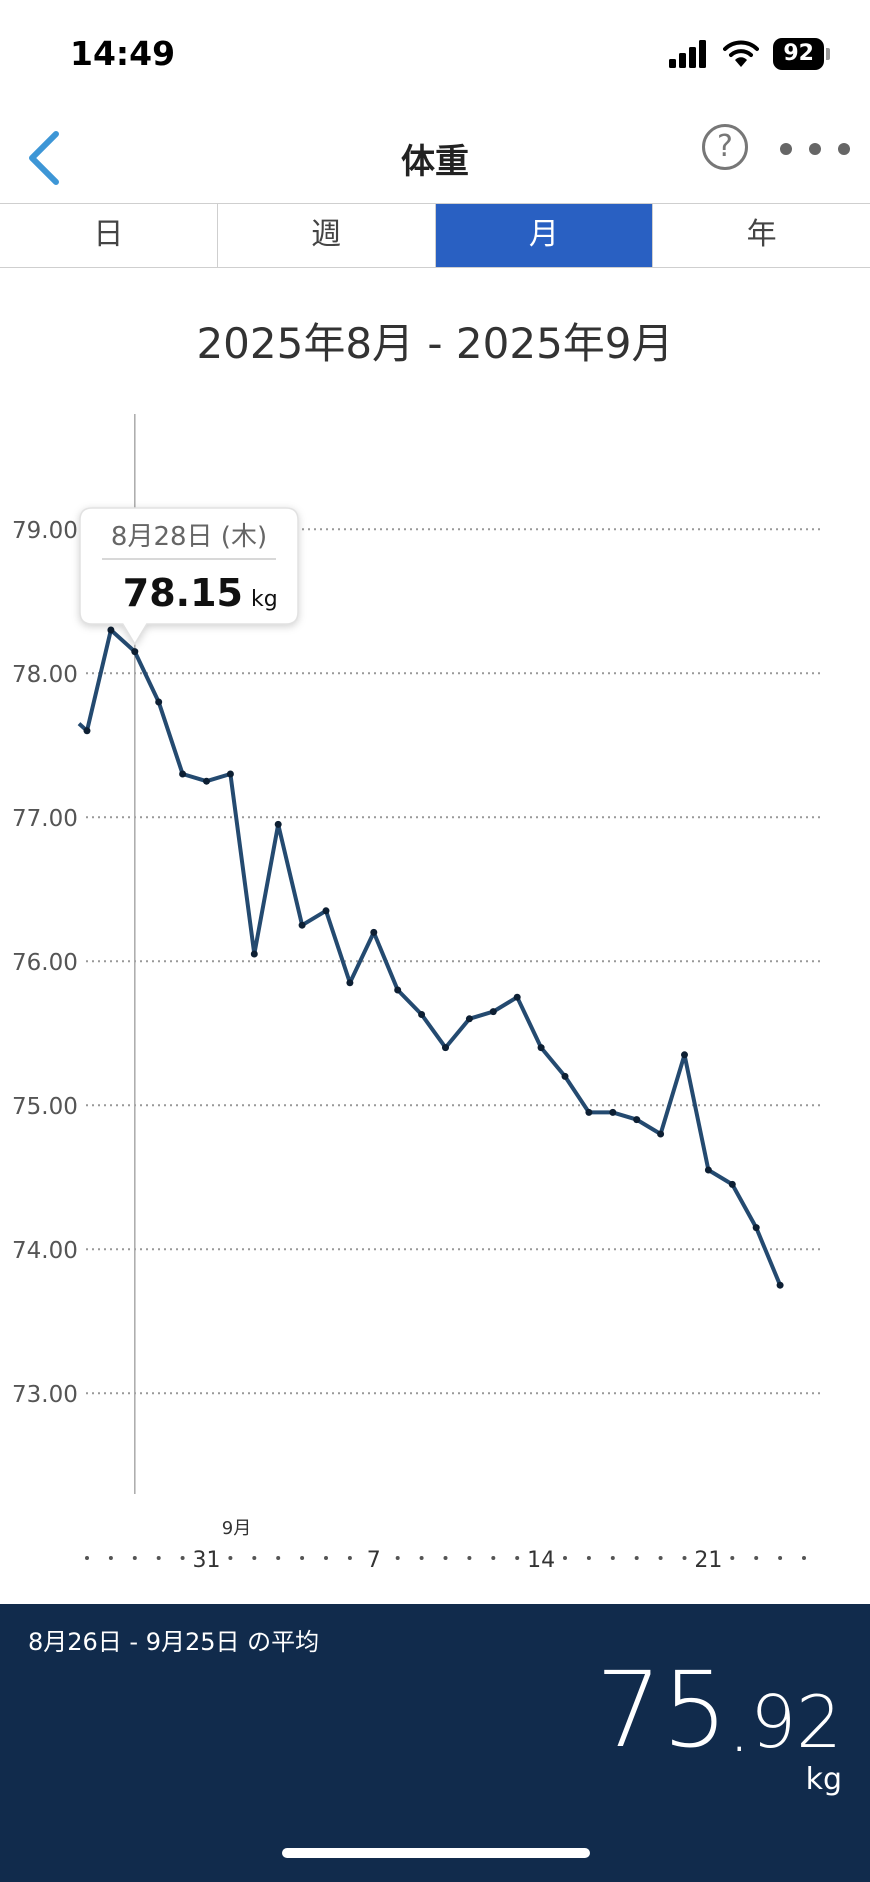 The image size is (870, 1882). I want to click on average-value: 75 . 92, so click(719, 1710).